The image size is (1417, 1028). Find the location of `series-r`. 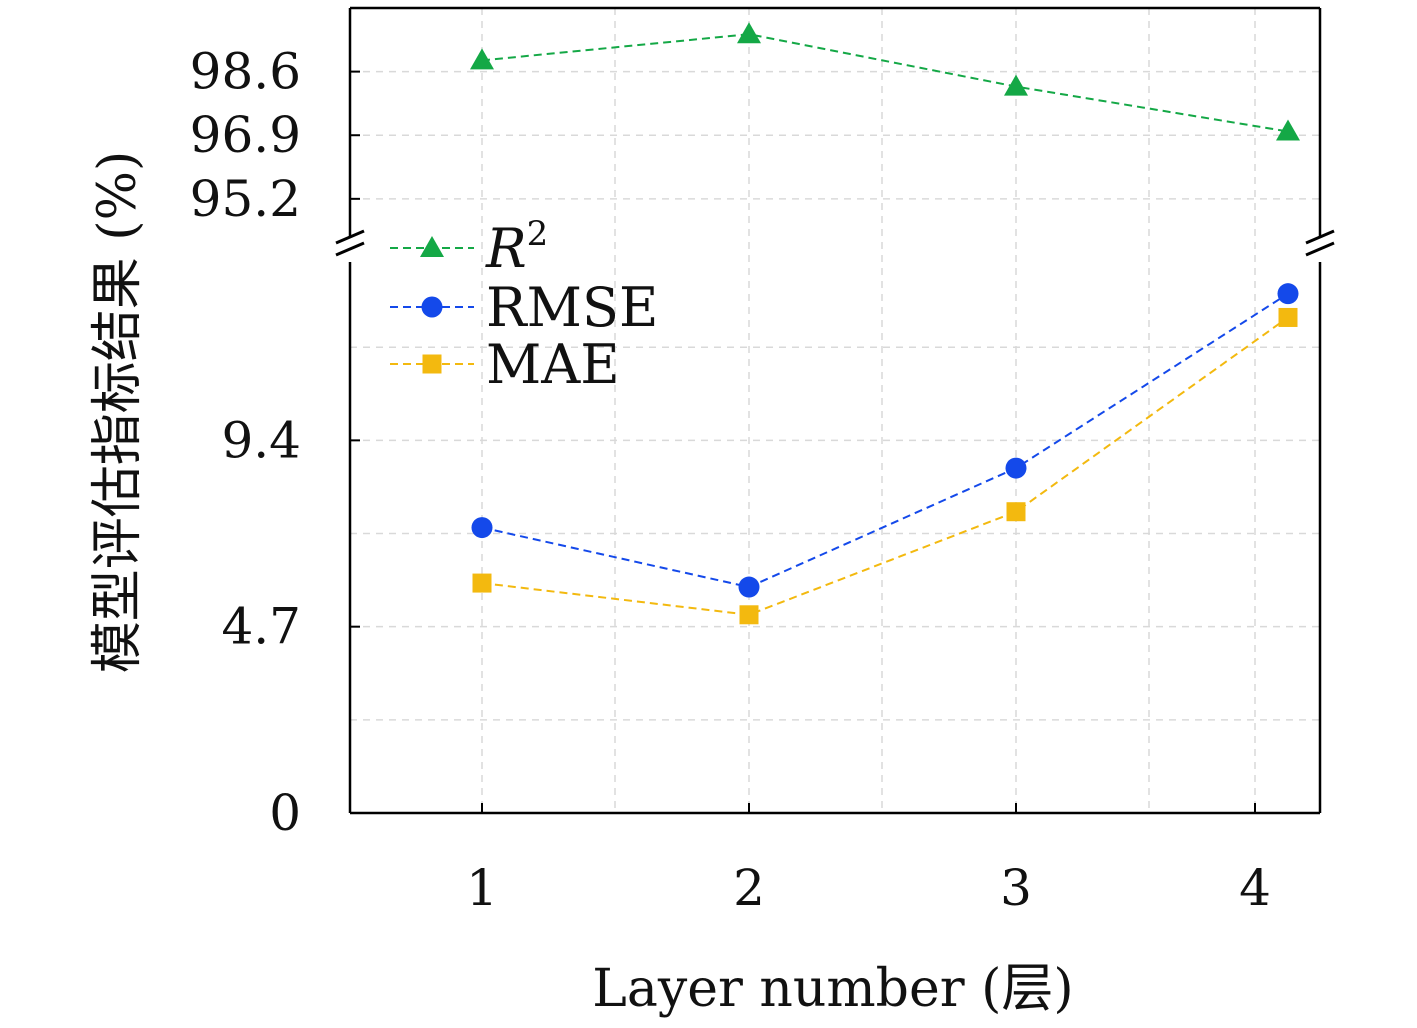

series-r is located at coordinates (885, 81).